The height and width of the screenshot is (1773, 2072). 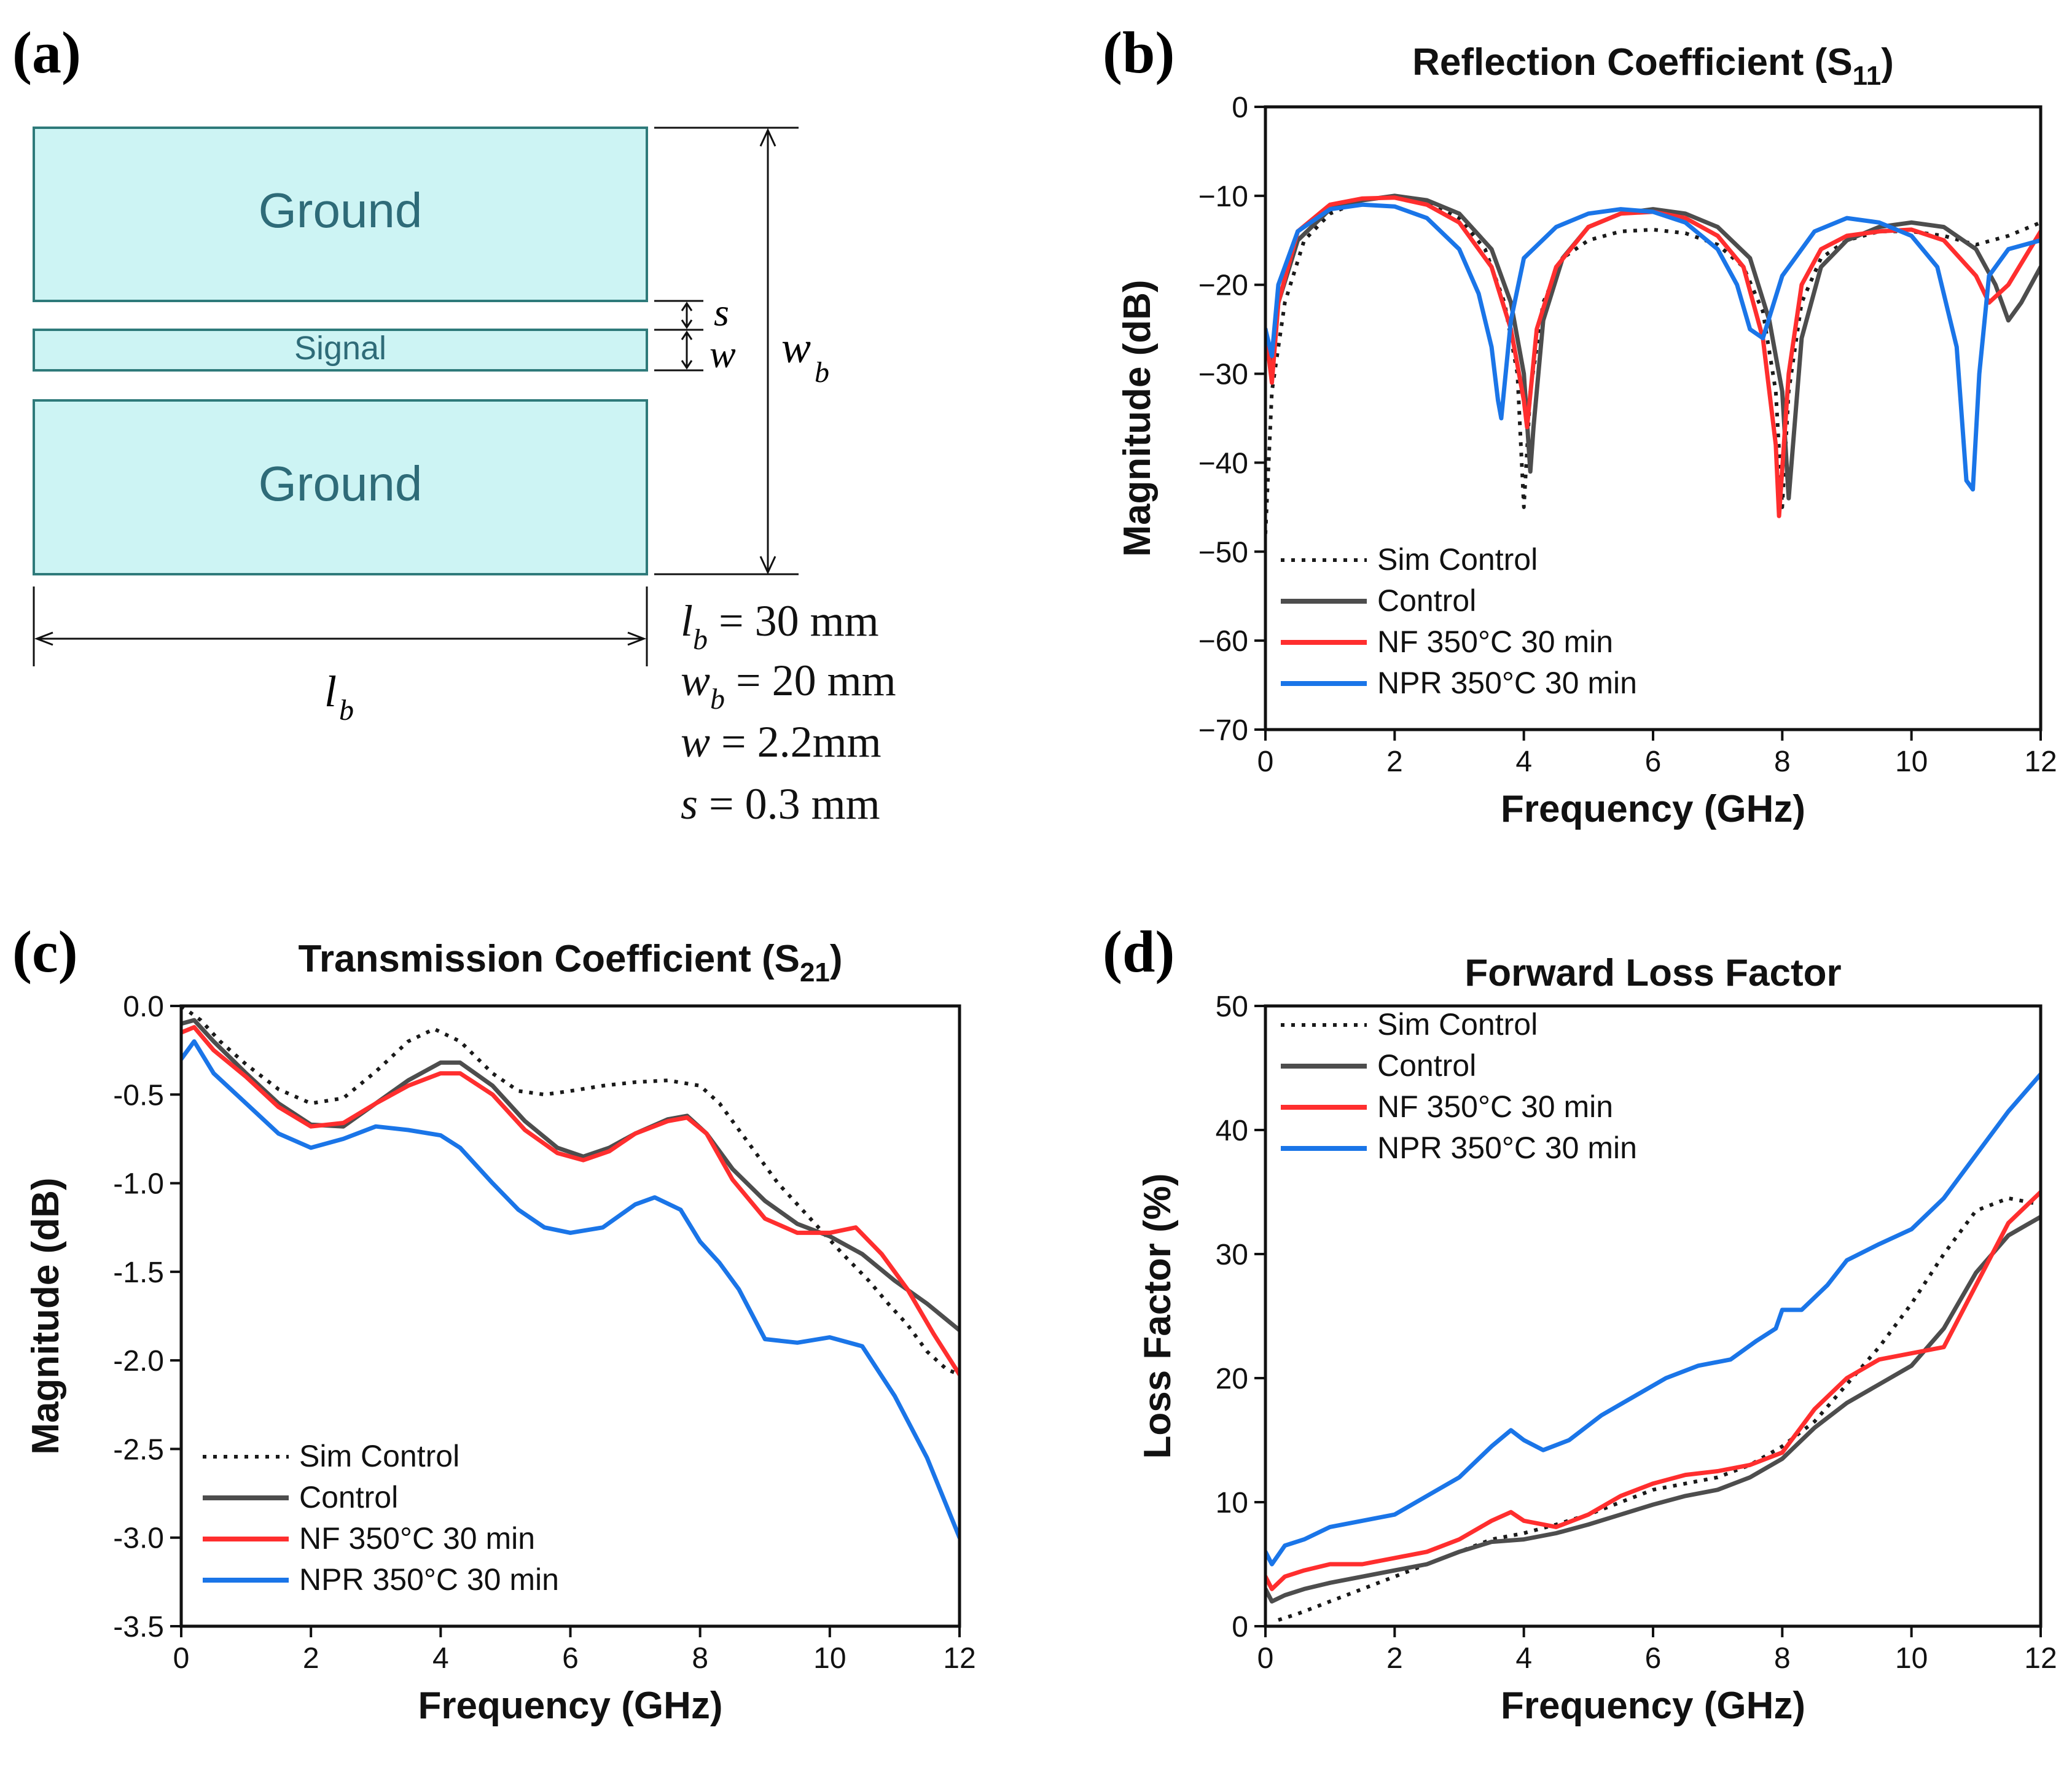 I want to click on ground-label-bottom: Ground, so click(x=341, y=483).